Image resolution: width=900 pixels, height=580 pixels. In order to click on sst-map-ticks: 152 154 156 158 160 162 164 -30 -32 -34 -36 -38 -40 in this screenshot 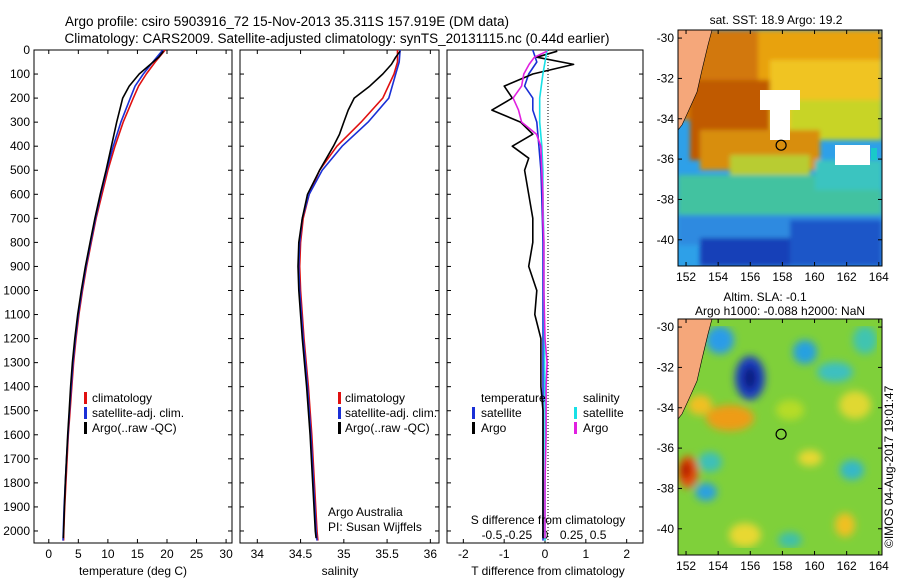, I will do `click(773, 157)`.